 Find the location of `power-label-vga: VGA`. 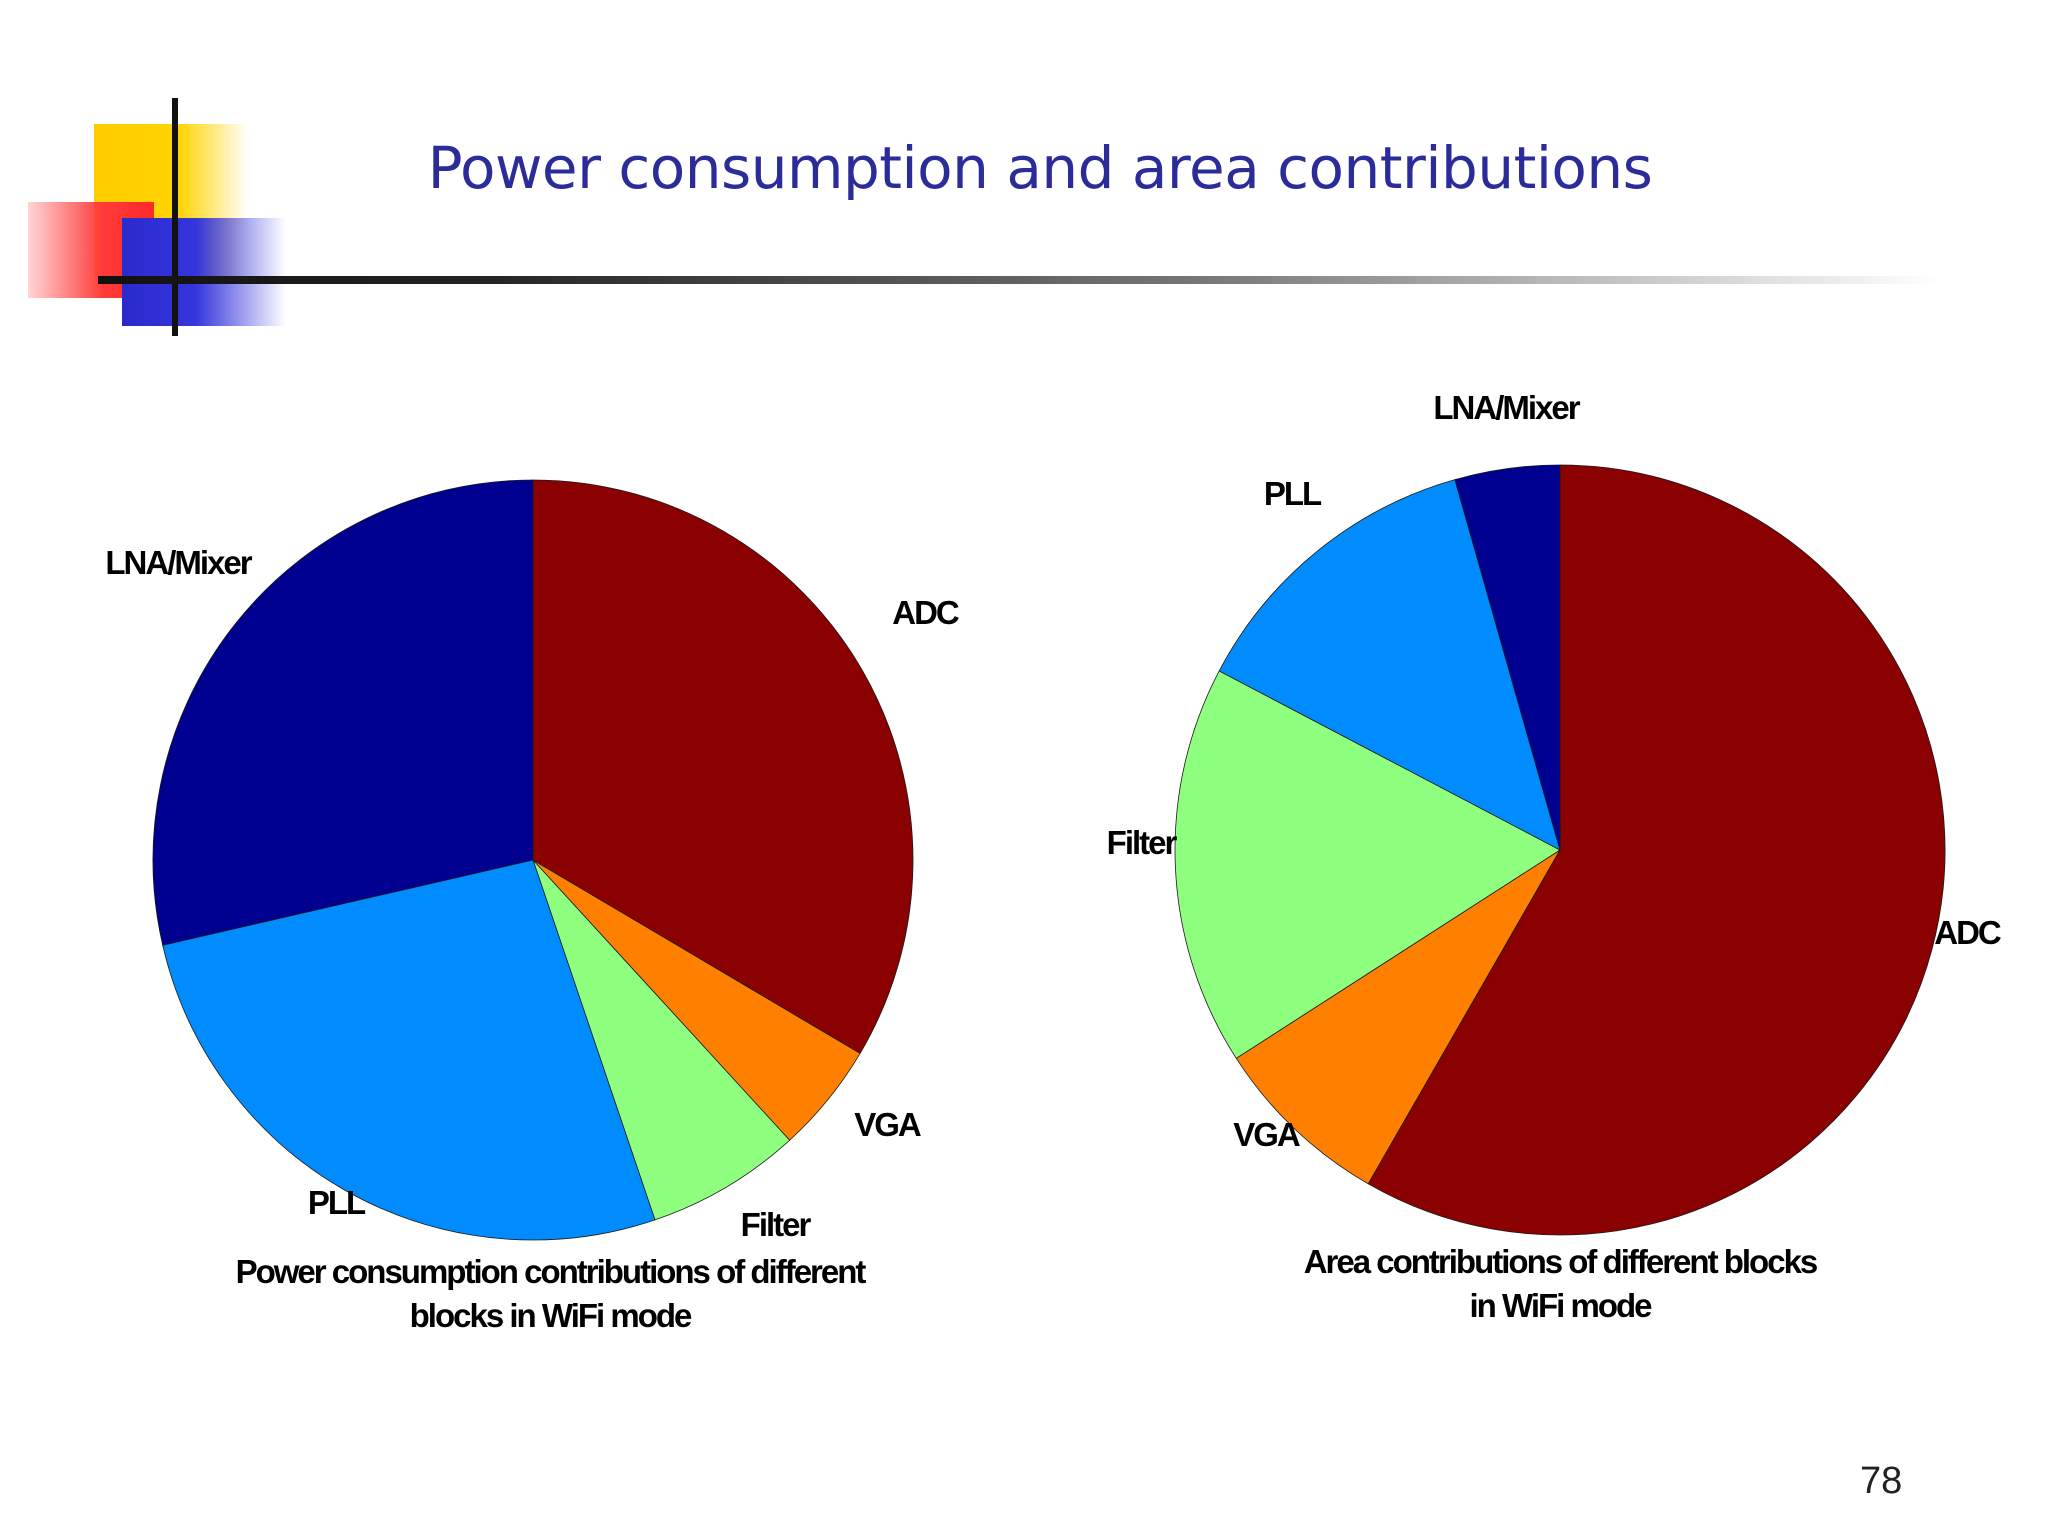

power-label-vga: VGA is located at coordinates (887, 1124).